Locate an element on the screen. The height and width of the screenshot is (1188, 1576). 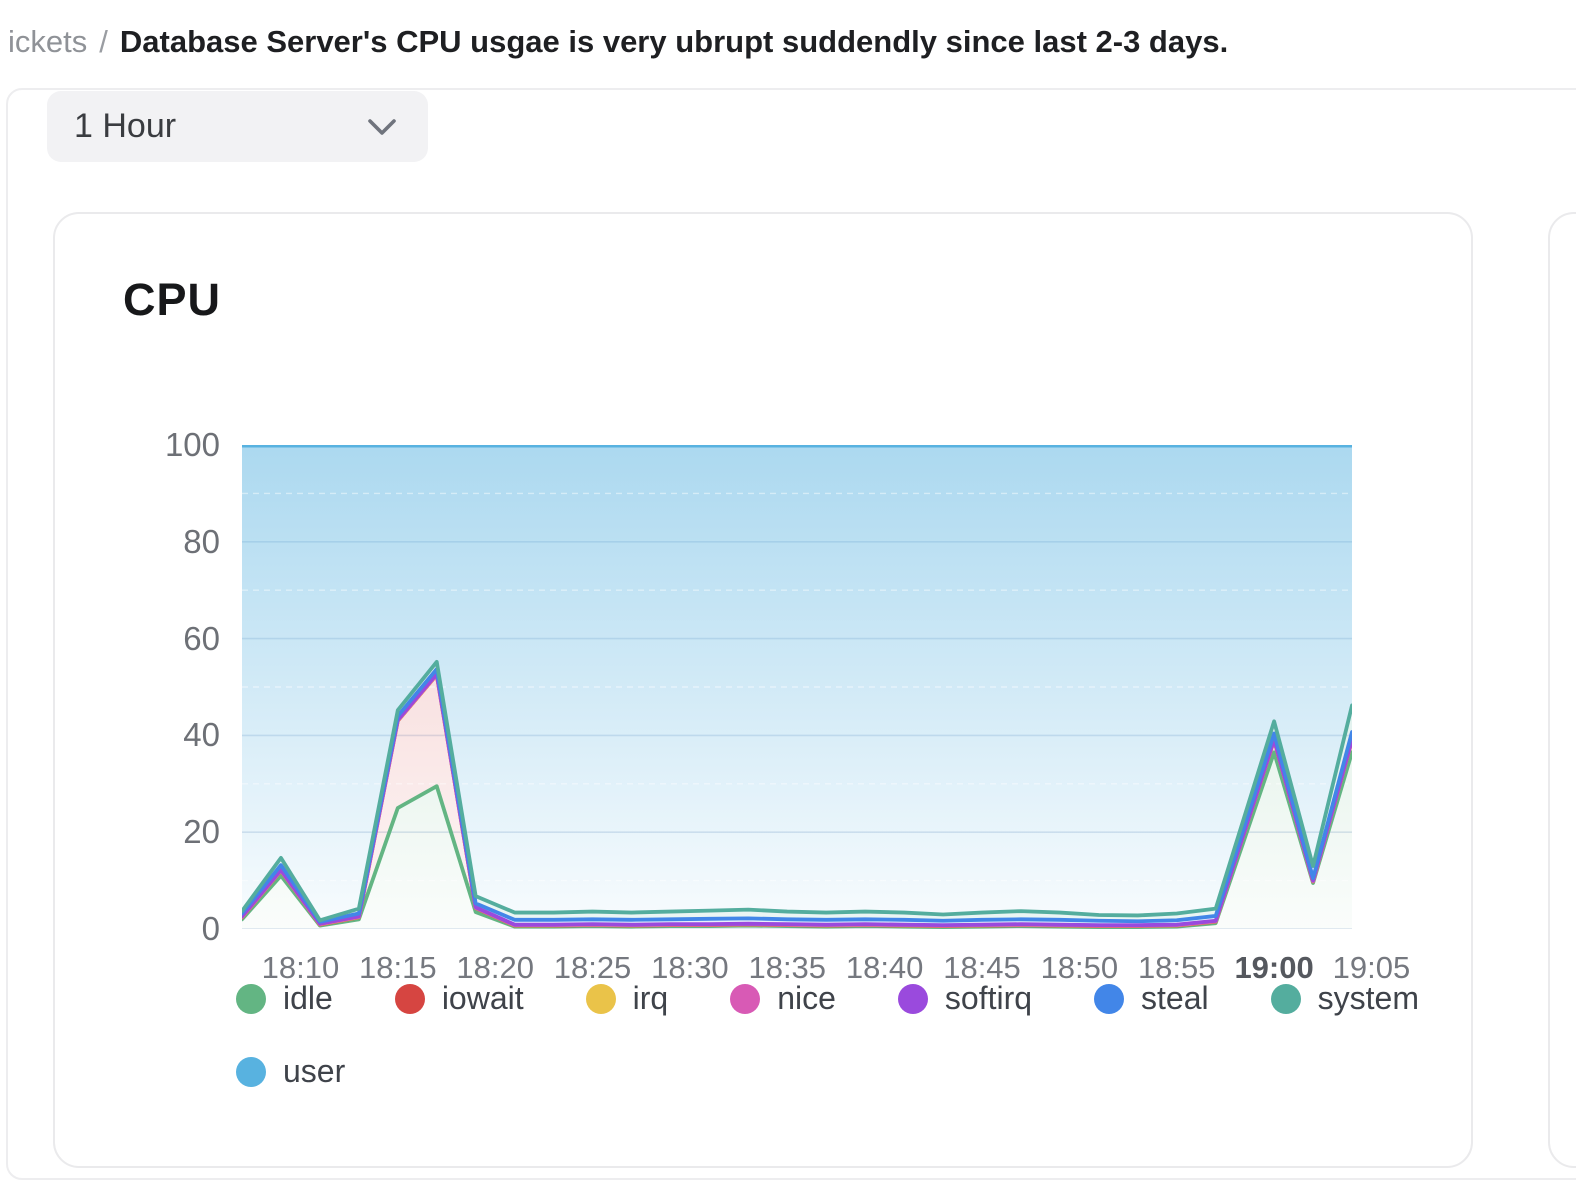
legend-dot-irq is located at coordinates (600, 998).